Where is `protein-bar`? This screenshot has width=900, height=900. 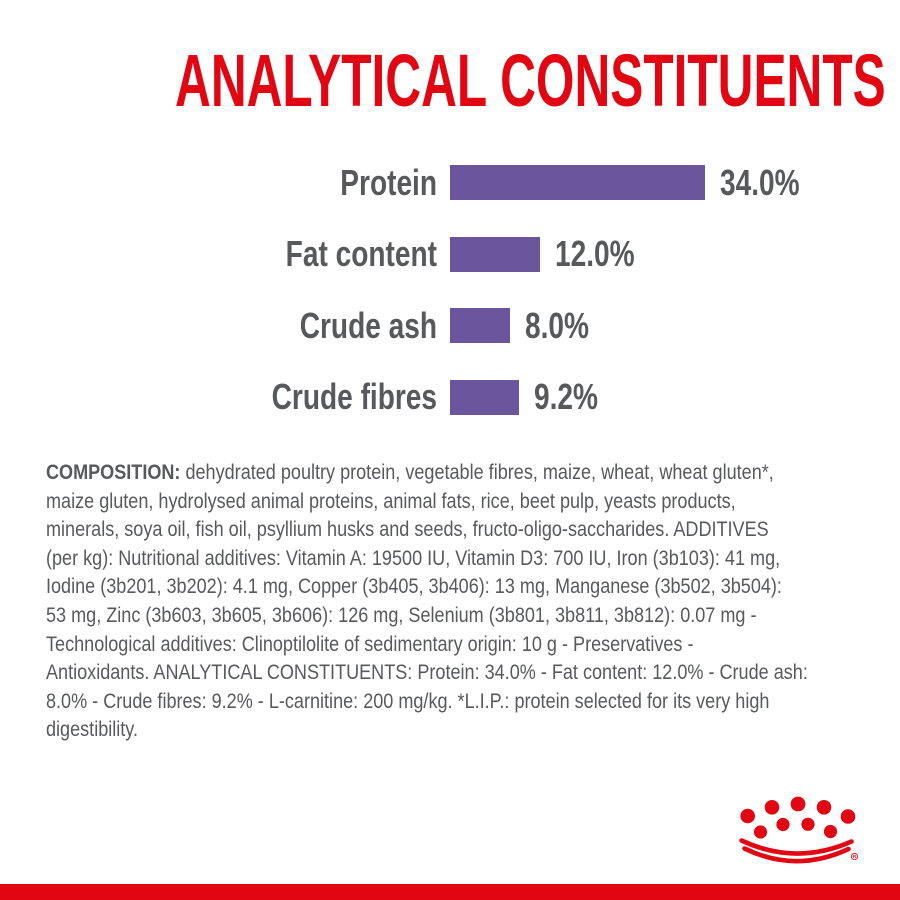
protein-bar is located at coordinates (577, 182).